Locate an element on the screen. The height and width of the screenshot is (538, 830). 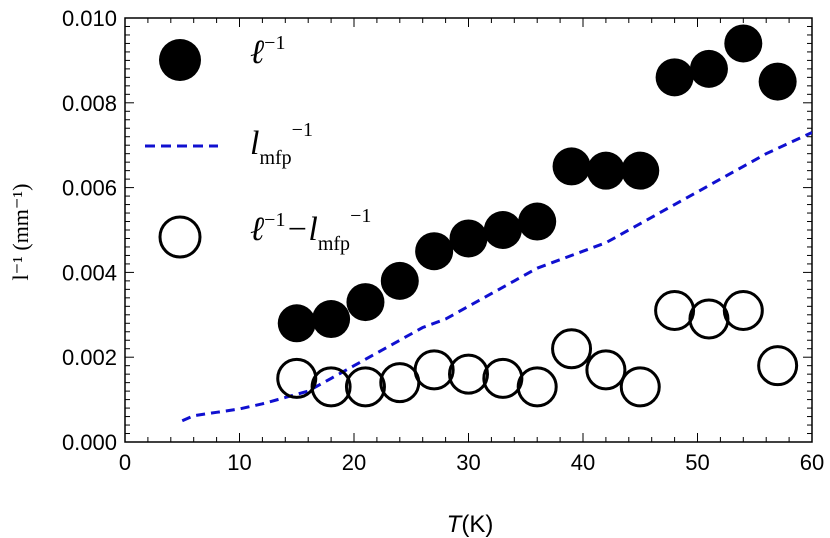
x-tick-label: 10 is located at coordinates (239, 462).